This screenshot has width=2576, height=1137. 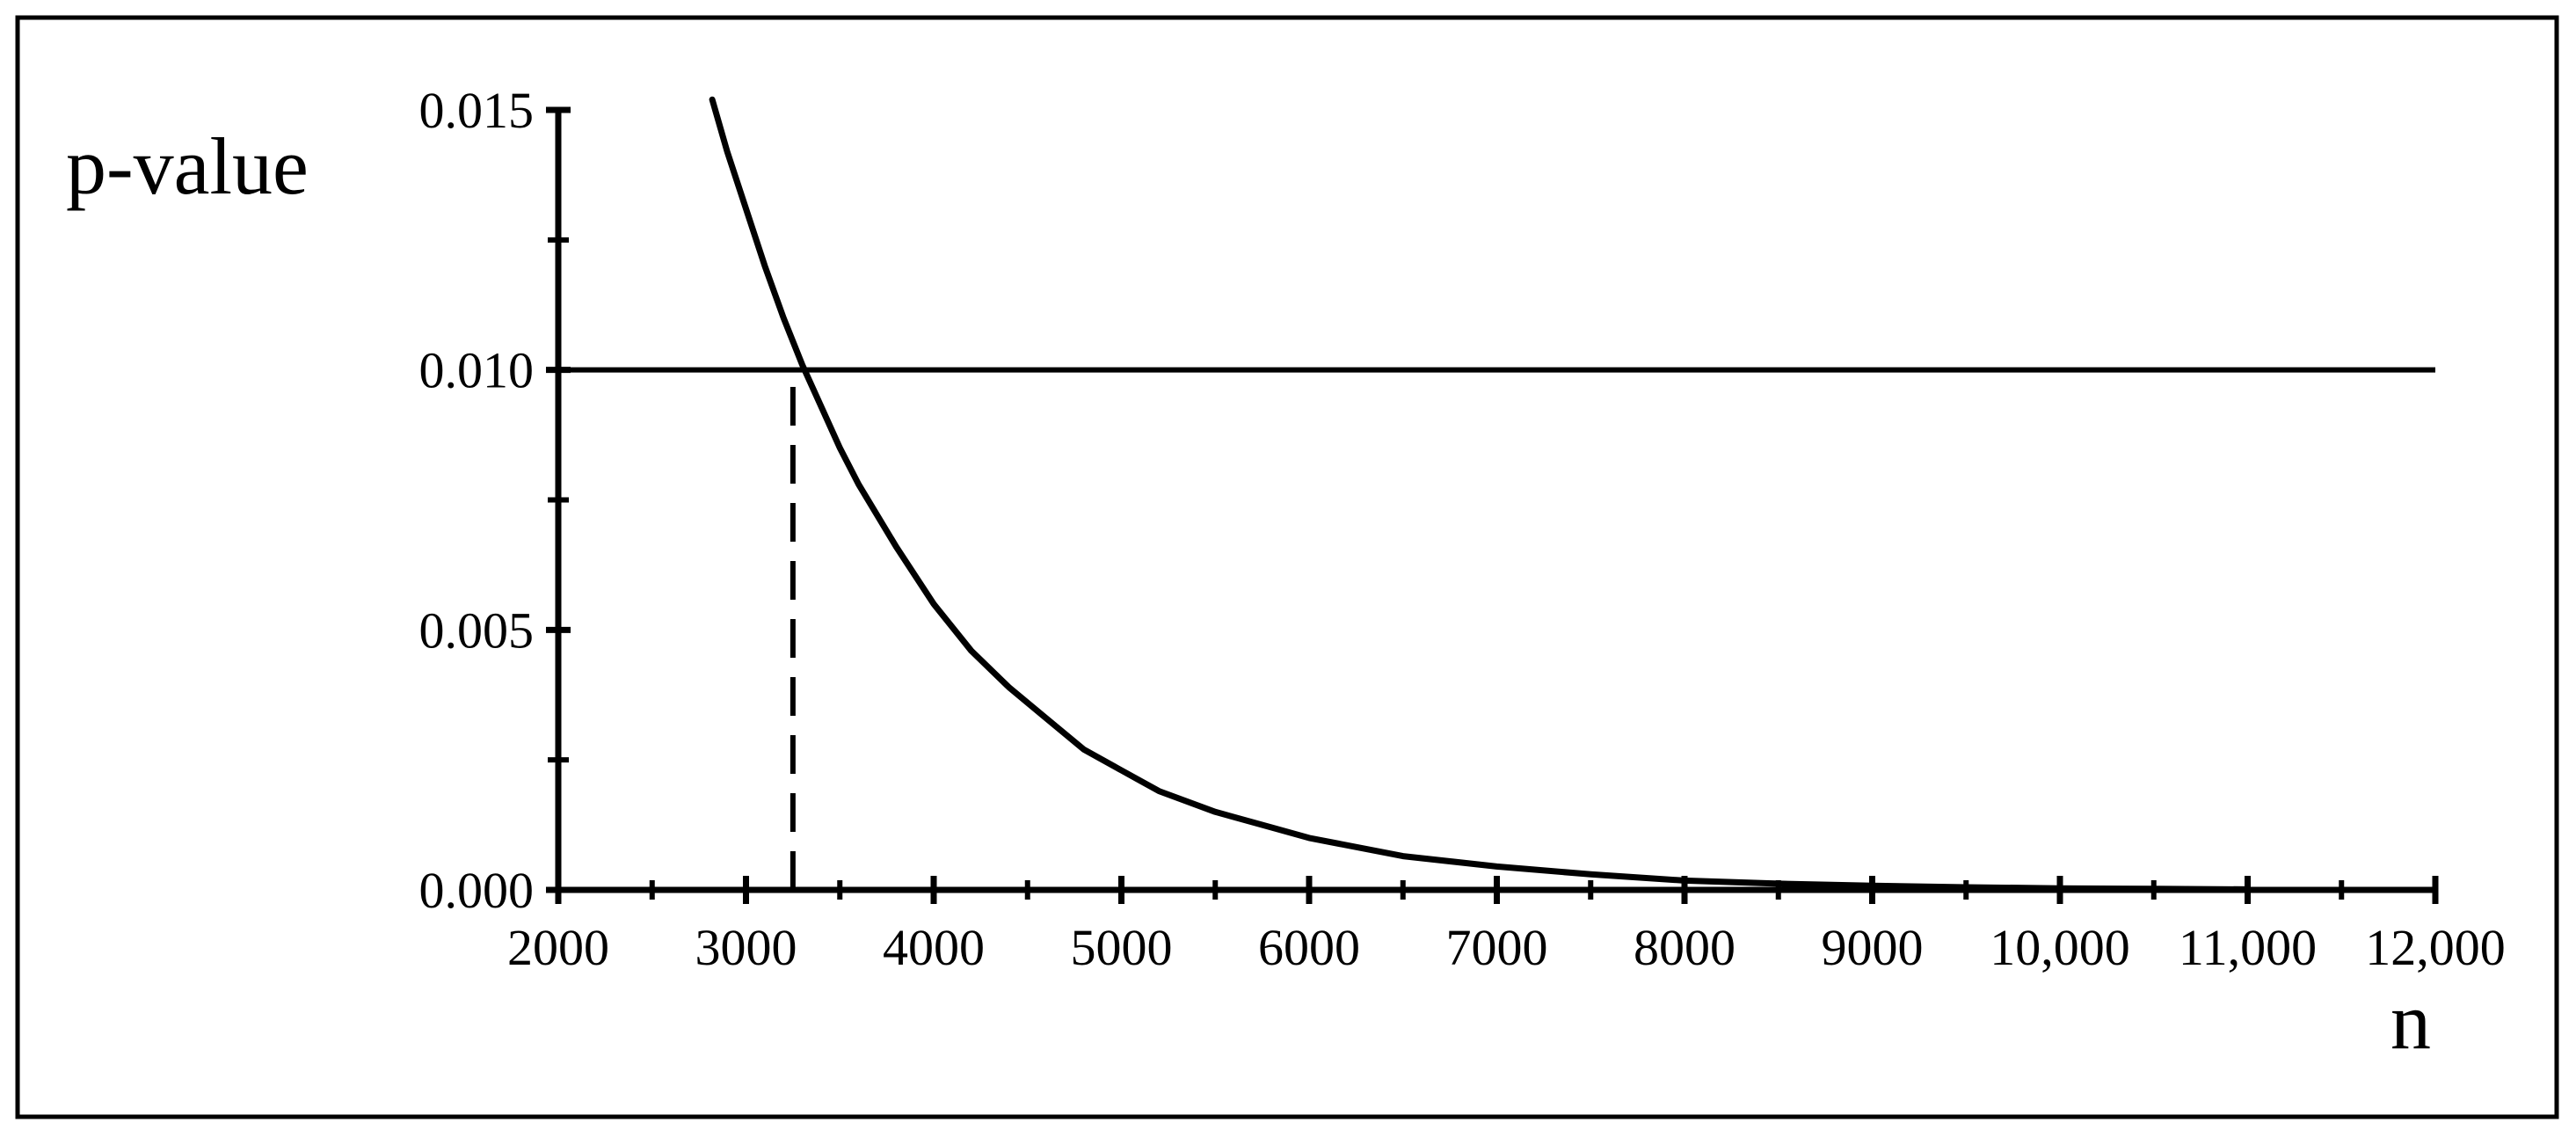 What do you see at coordinates (1685, 947) in the screenshot?
I see `x-tick-label: 8000` at bounding box center [1685, 947].